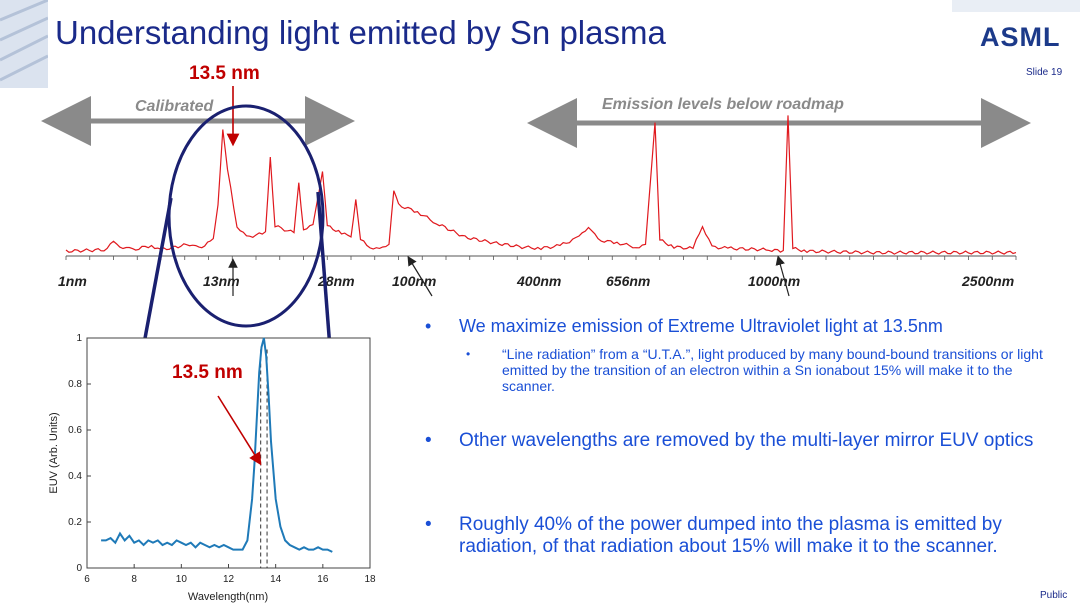 The image size is (1080, 608). Describe the element at coordinates (75, 522) in the screenshot. I see `y-tick-label: 0.2` at that location.